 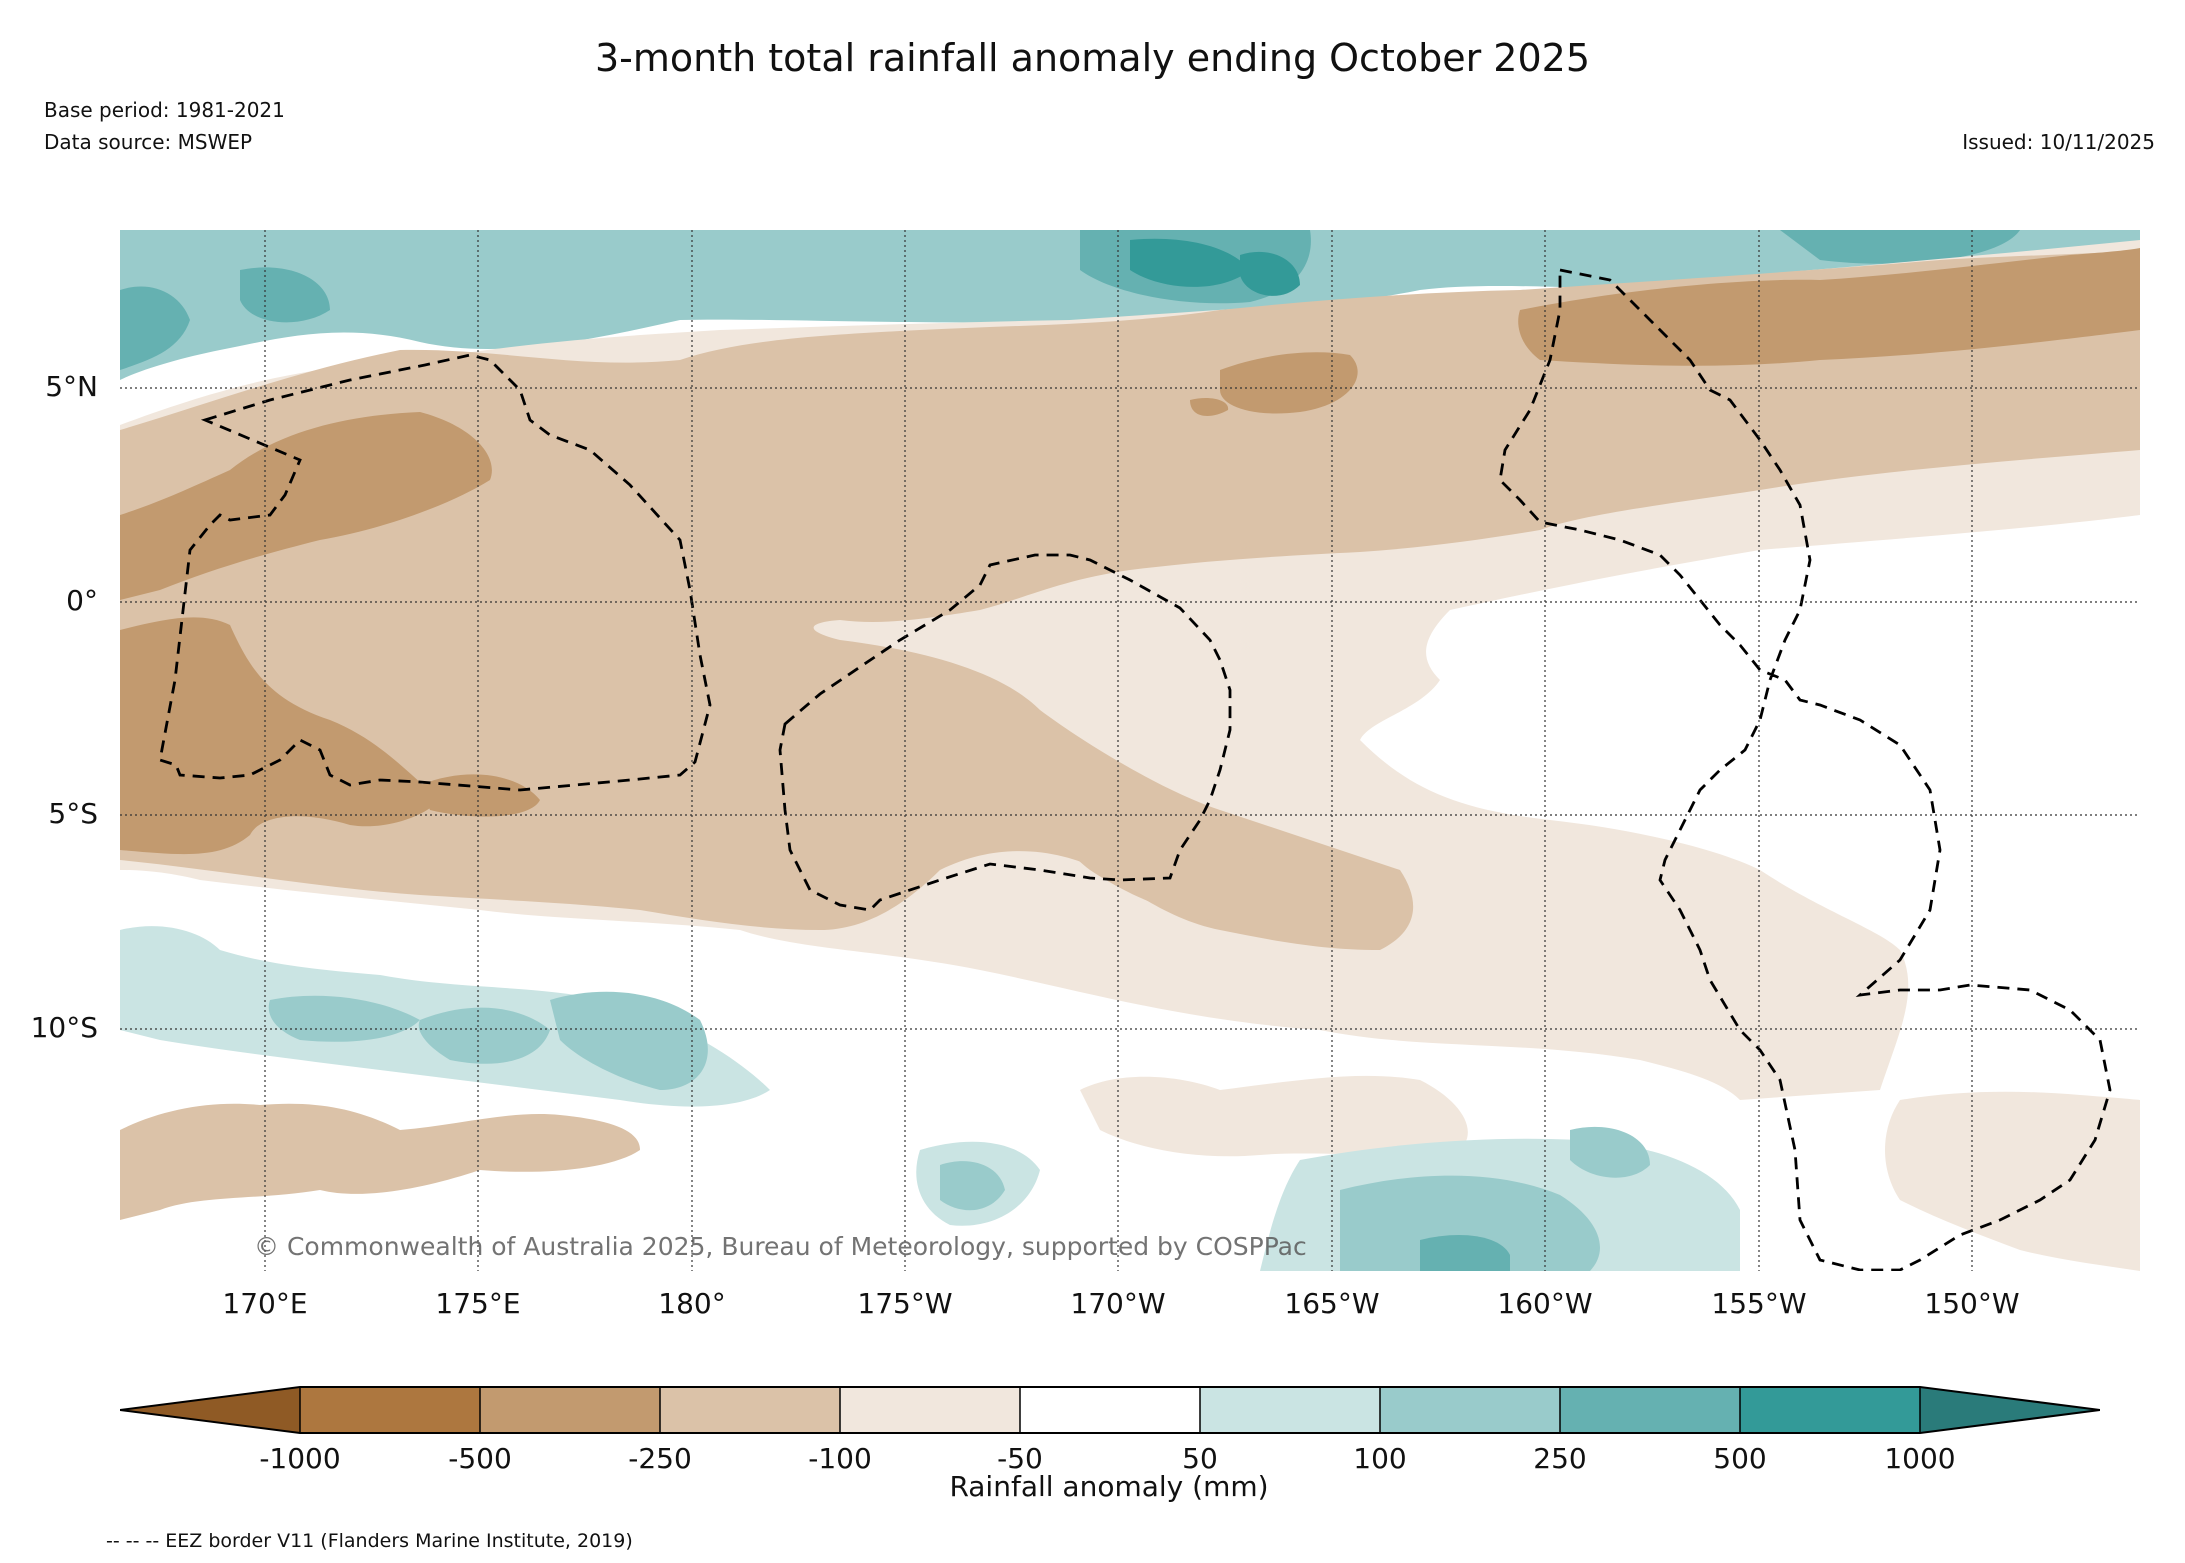 What do you see at coordinates (1118, 1303) in the screenshot?
I see `lon-label-170w: 170°W` at bounding box center [1118, 1303].